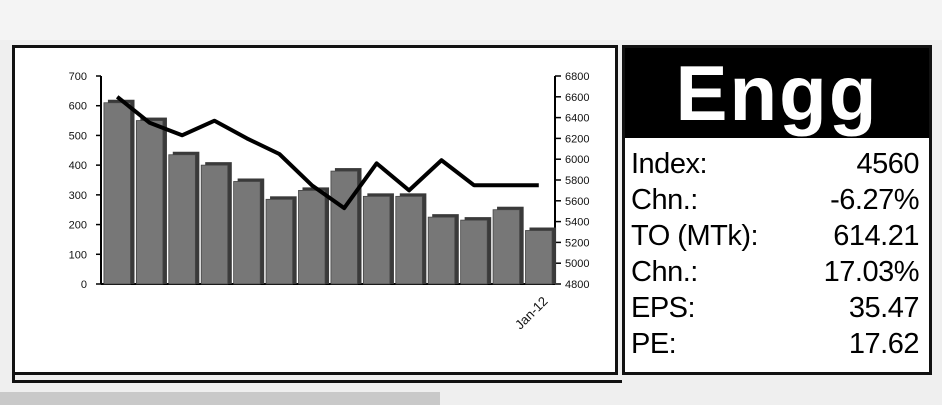  I want to click on stat-row-index: Index: 4560, so click(775, 164).